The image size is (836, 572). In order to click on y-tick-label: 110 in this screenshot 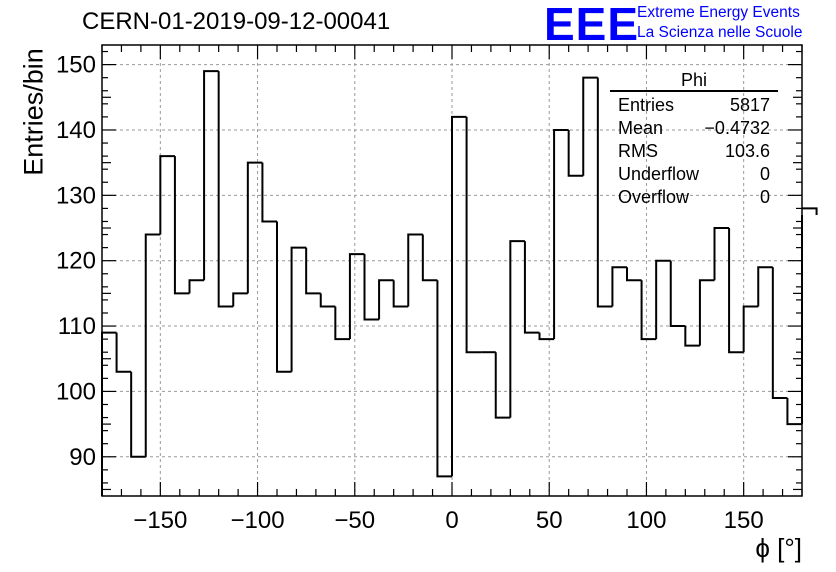, I will do `click(77, 326)`.